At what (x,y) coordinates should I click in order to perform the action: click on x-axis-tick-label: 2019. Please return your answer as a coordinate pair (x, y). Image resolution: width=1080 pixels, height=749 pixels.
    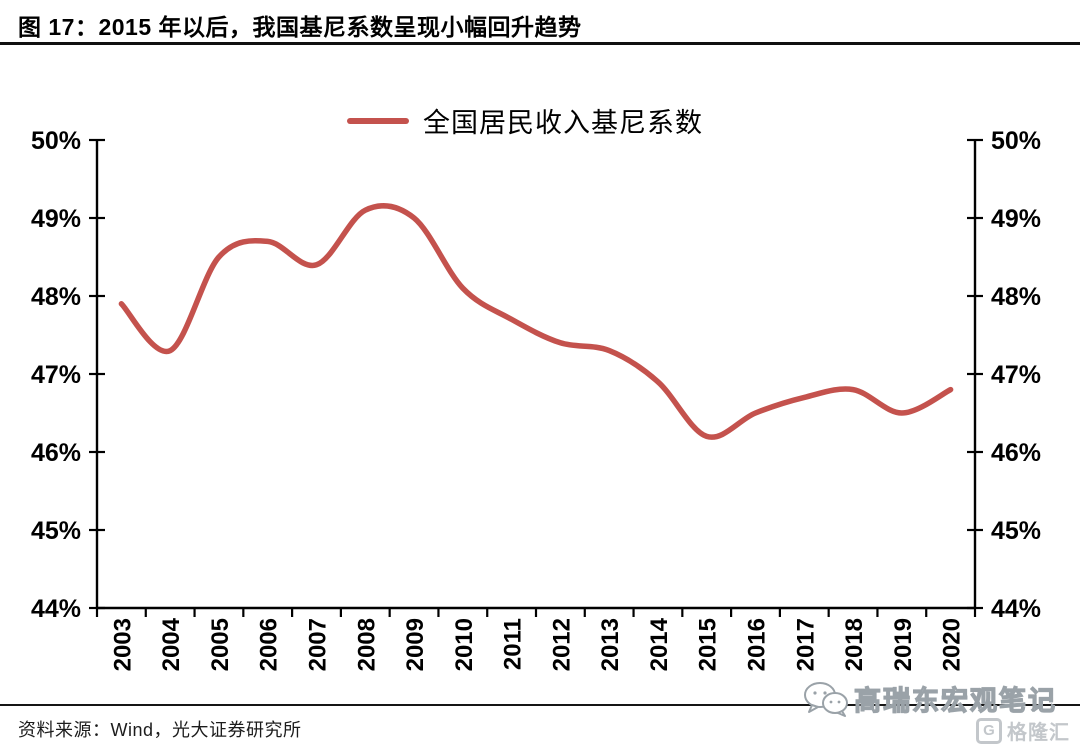
    Looking at the image, I should click on (903, 644).